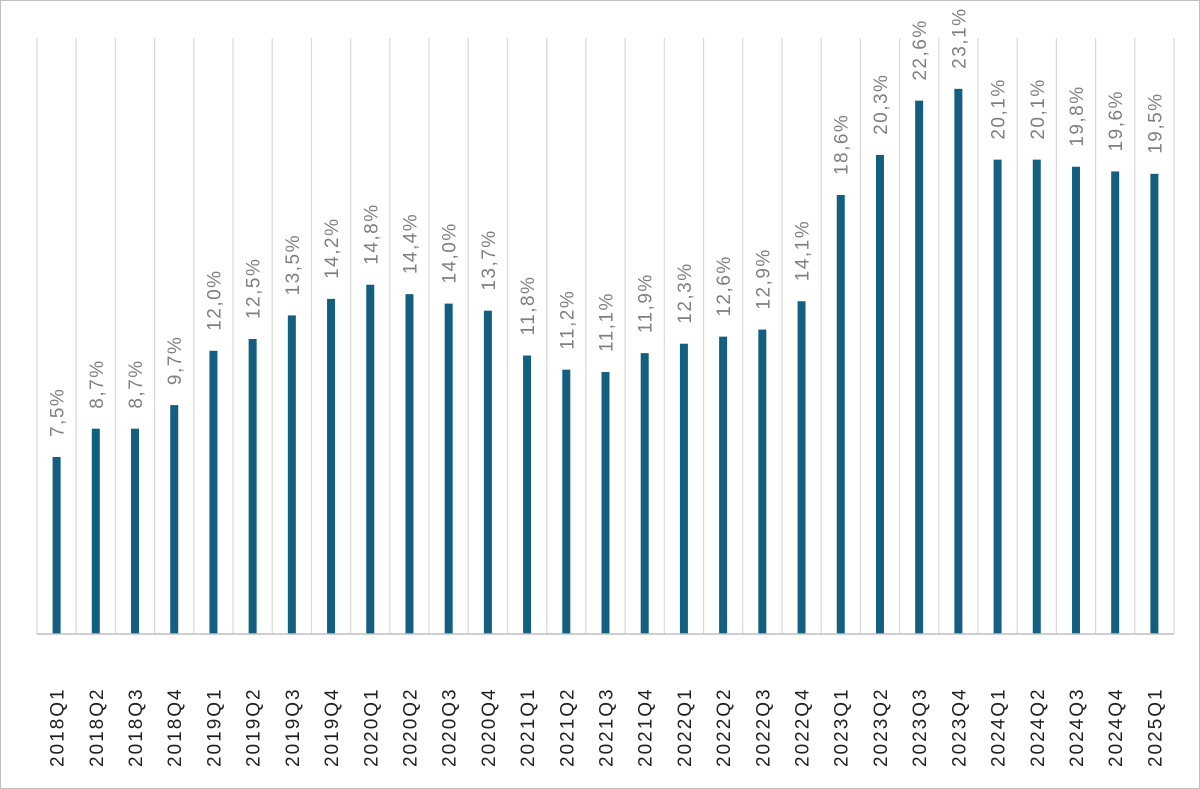 This screenshot has height=789, width=1200. What do you see at coordinates (881, 727) in the screenshot?
I see `x-tick-label: 2023Q2` at bounding box center [881, 727].